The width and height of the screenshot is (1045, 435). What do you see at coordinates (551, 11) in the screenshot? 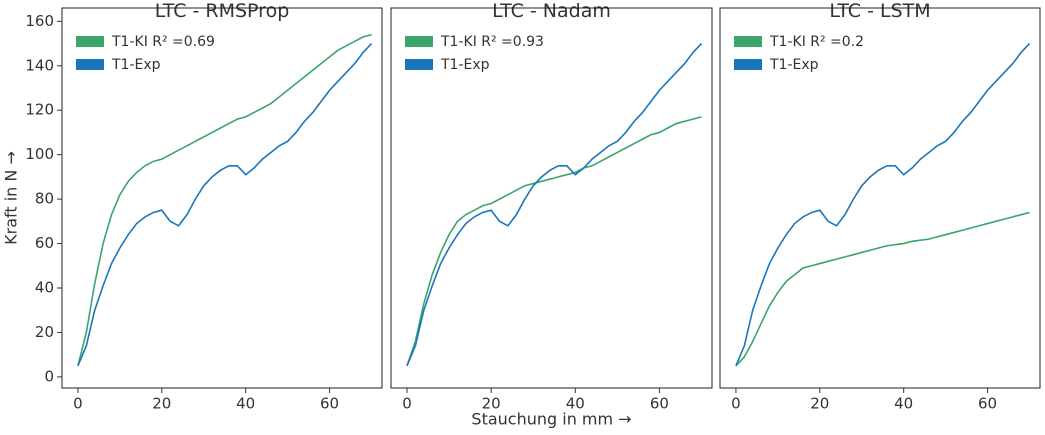
I see `panel-title: LTC - Nadam` at bounding box center [551, 11].